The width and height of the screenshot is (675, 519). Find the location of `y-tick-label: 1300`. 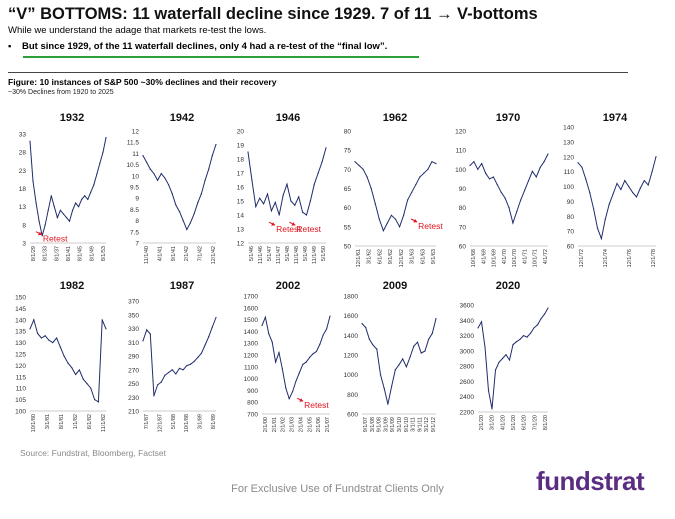

y-tick-label: 1300 is located at coordinates (251, 344).